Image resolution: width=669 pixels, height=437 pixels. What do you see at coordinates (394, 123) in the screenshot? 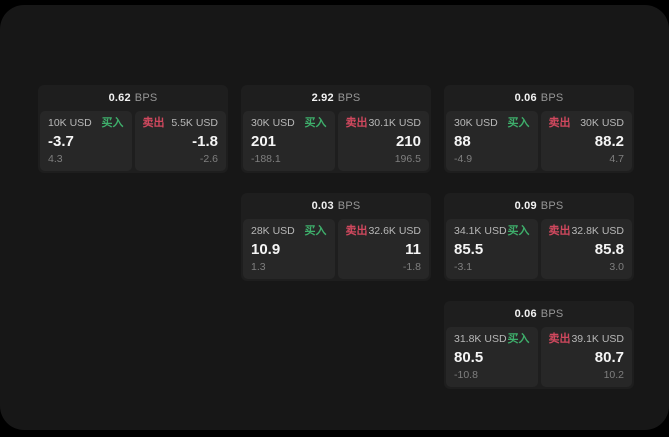
I see `sell-amount: 30.1K USD` at bounding box center [394, 123].